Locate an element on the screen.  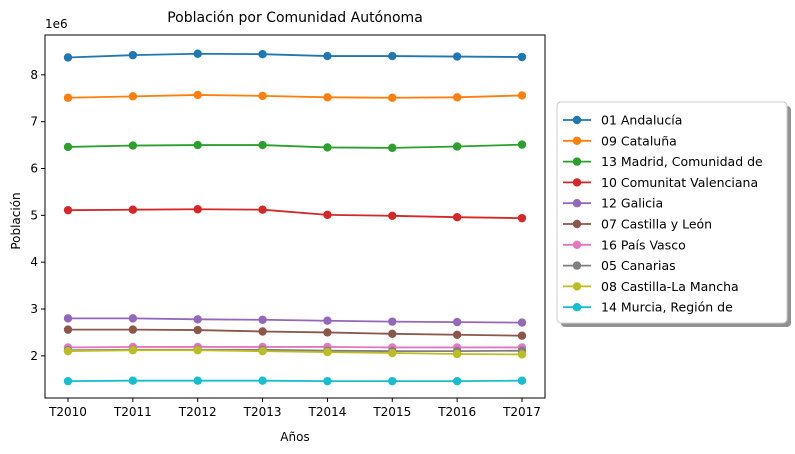
legend-label: 01 Andalucía is located at coordinates (641, 120).